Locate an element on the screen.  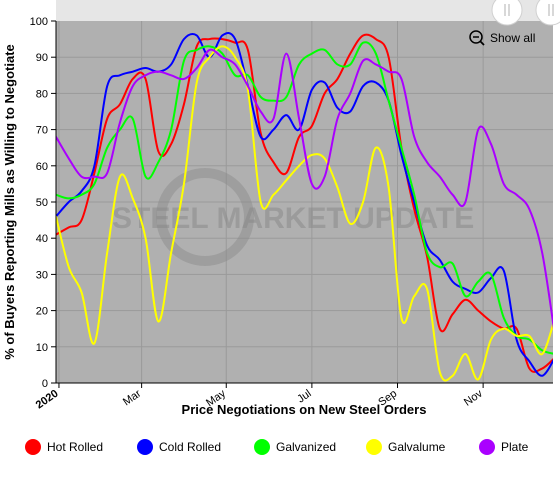
y-tick-label: 50 is located at coordinates (42, 203).